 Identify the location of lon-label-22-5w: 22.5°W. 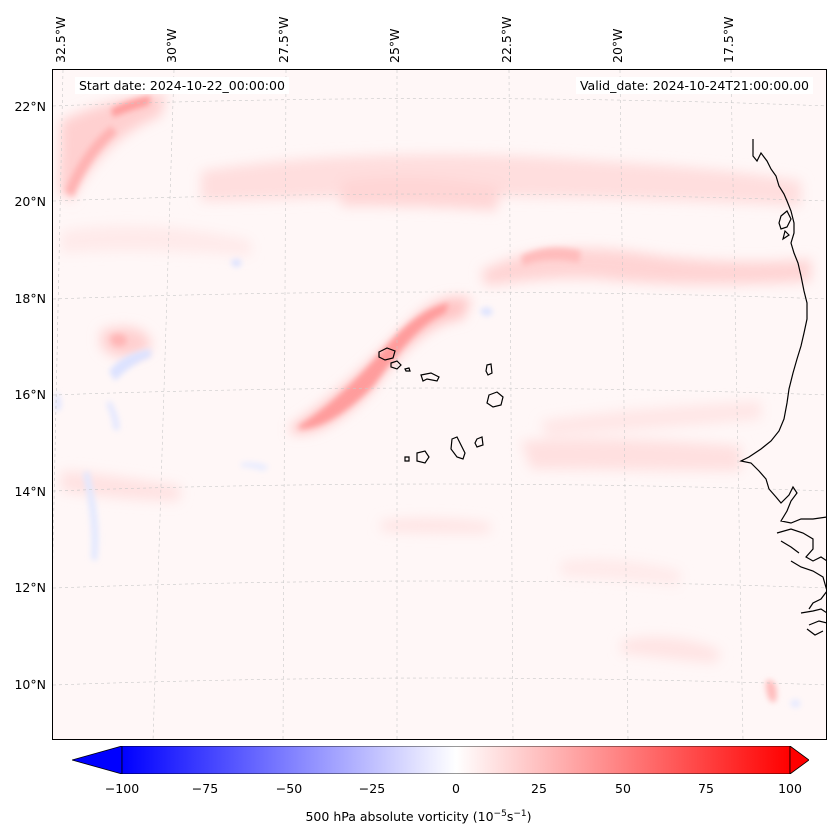
(506, 39).